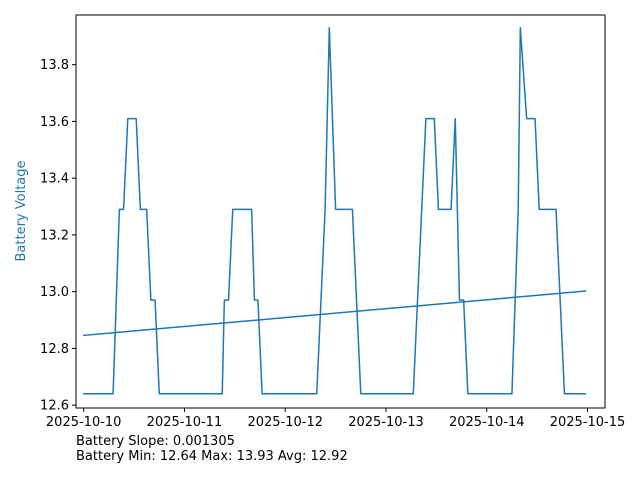 The height and width of the screenshot is (480, 640). What do you see at coordinates (21, 210) in the screenshot?
I see `y-axis-label: Battery Voltage` at bounding box center [21, 210].